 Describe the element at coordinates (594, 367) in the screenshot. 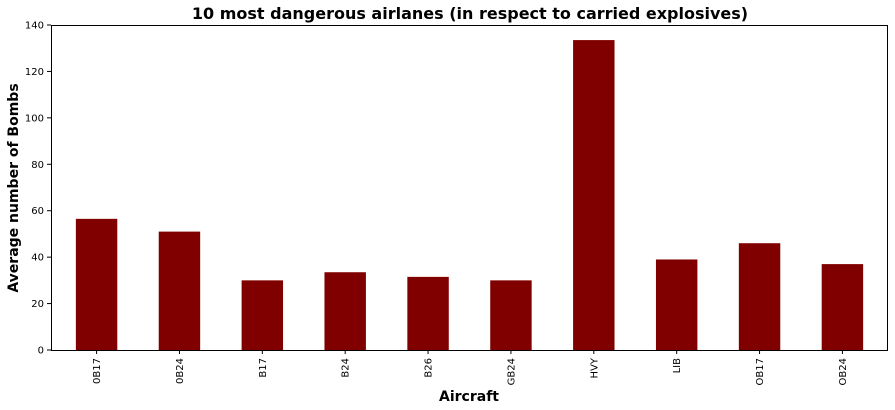

I see `x-tick-label: HVY` at that location.